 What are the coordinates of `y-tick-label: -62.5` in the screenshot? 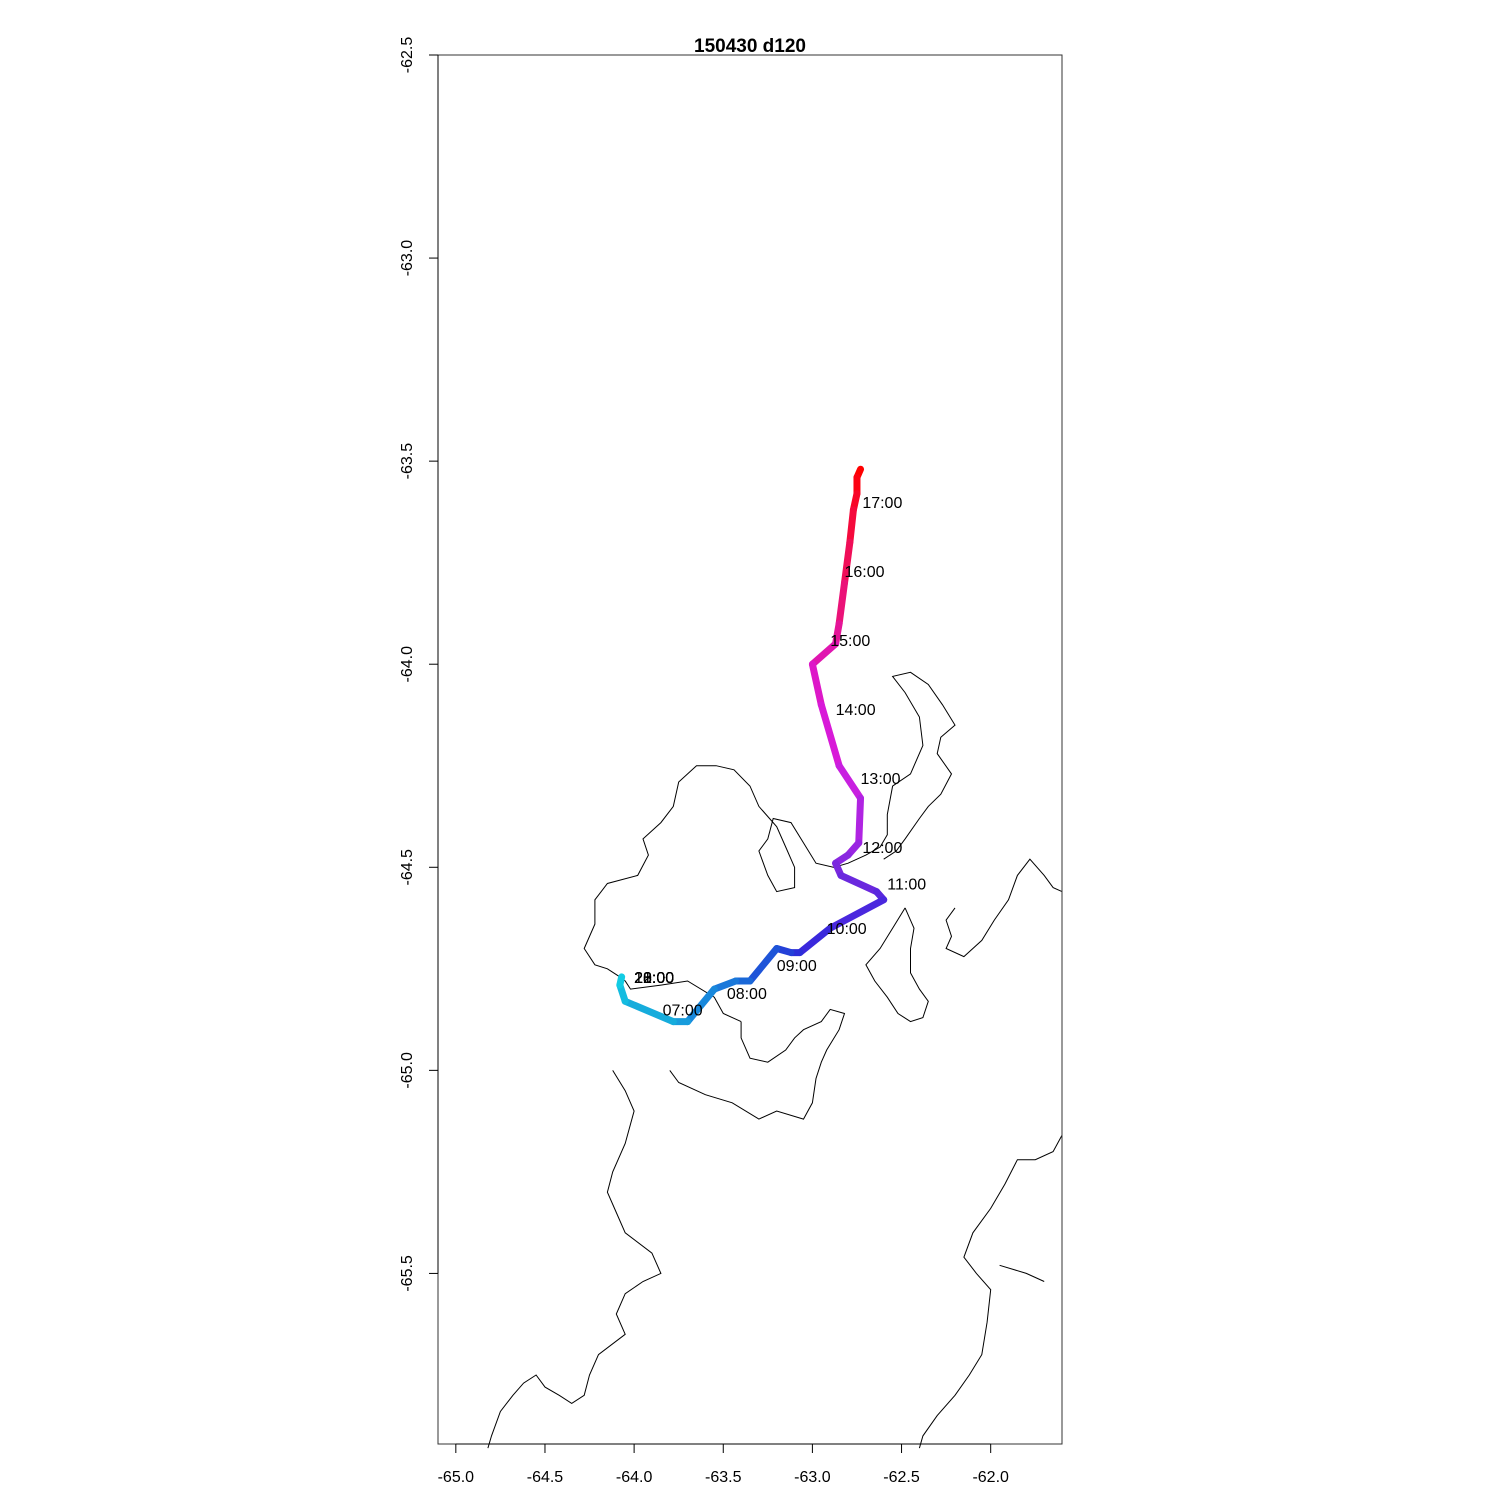 It's located at (407, 55).